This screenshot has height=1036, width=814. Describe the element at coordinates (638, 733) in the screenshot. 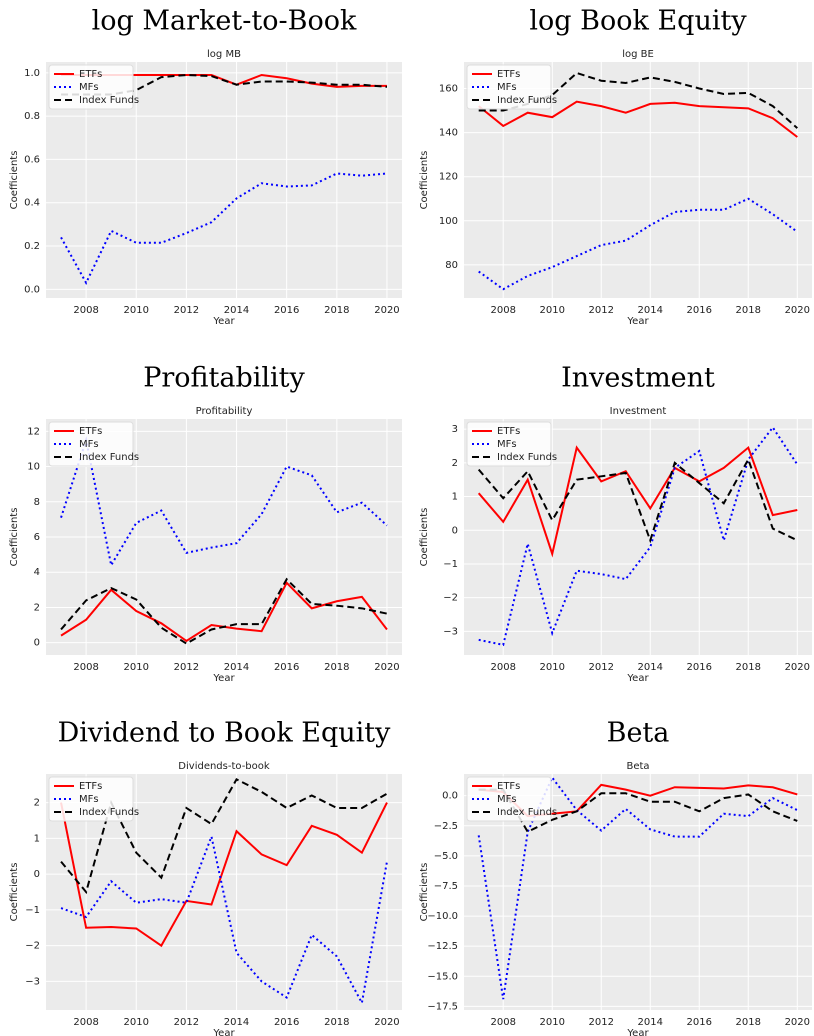

I see `heading: Beta` at that location.